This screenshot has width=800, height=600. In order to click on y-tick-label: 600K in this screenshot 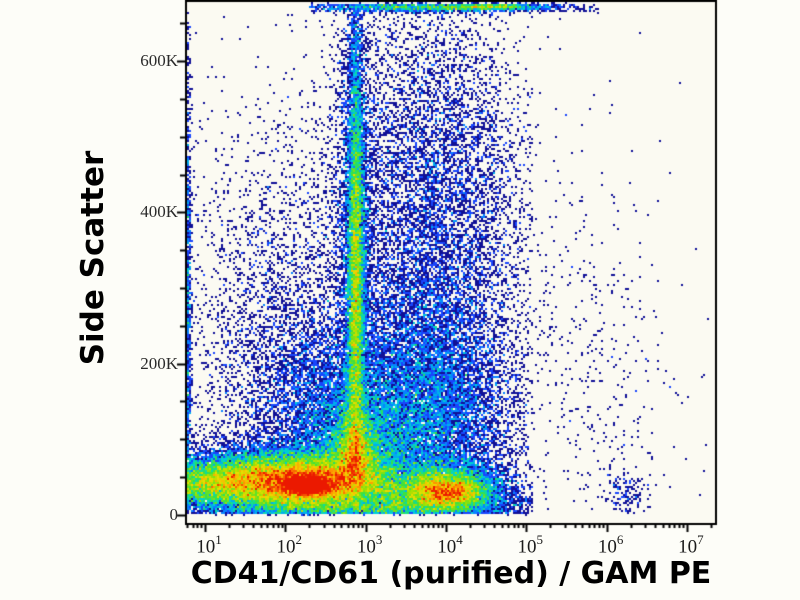, I will do `click(159, 60)`.